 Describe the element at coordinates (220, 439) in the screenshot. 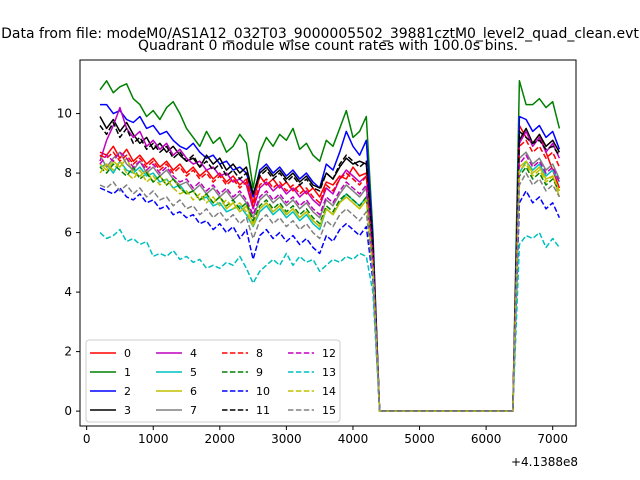

I see `x-tick-label: 2000` at that location.